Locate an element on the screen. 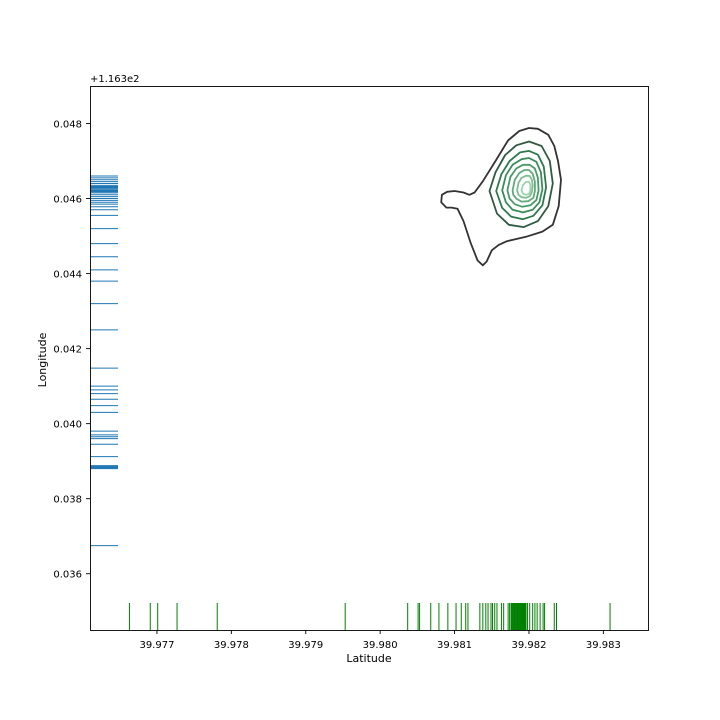 The height and width of the screenshot is (720, 720). y-tick-label: 0.046 is located at coordinates (67, 200).